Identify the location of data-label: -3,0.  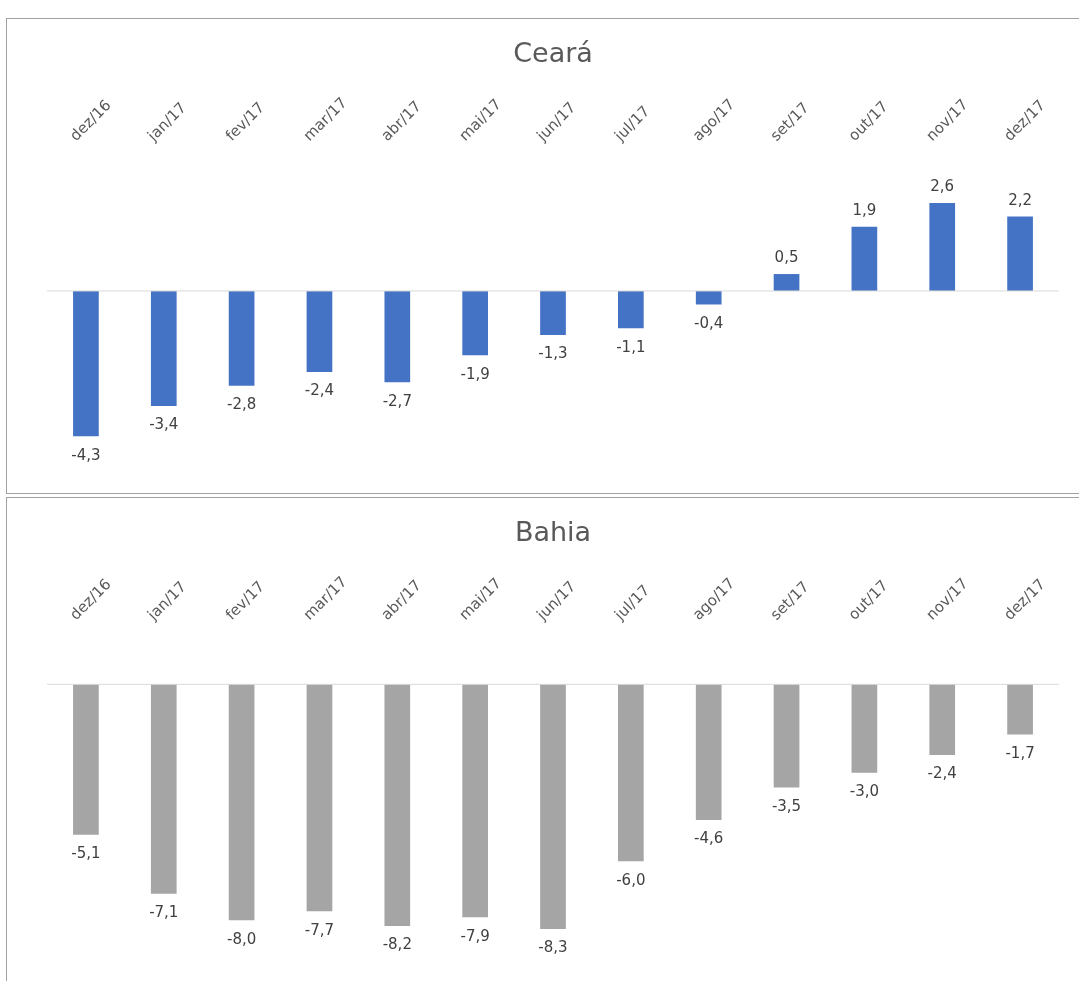
(864, 791).